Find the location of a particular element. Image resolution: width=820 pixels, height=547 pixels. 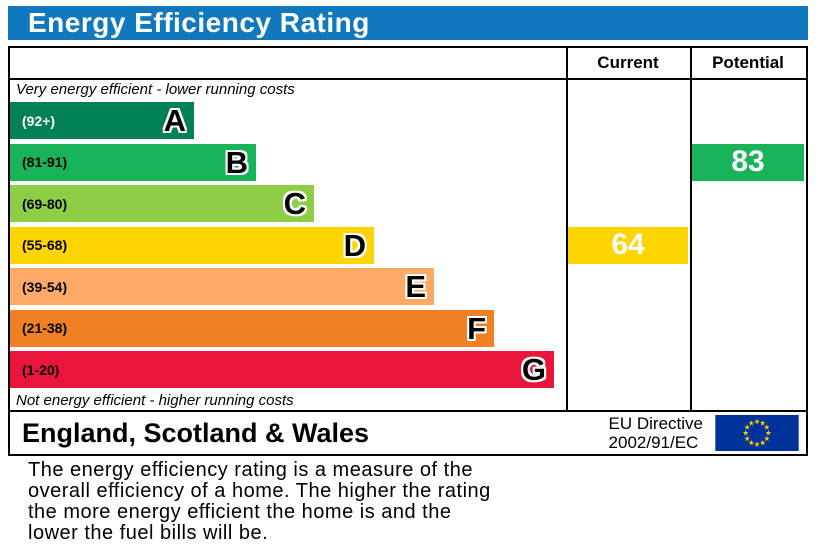

eu-flag-icon is located at coordinates (757, 433).